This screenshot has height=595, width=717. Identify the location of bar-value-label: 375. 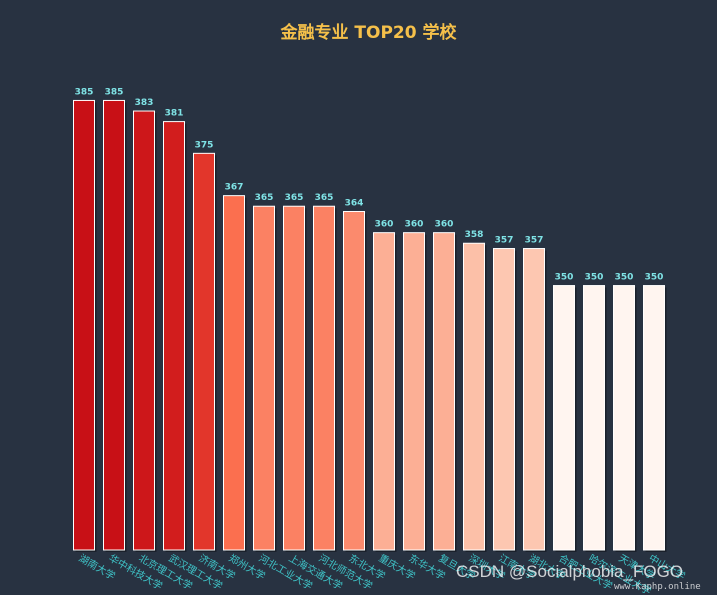
(204, 145).